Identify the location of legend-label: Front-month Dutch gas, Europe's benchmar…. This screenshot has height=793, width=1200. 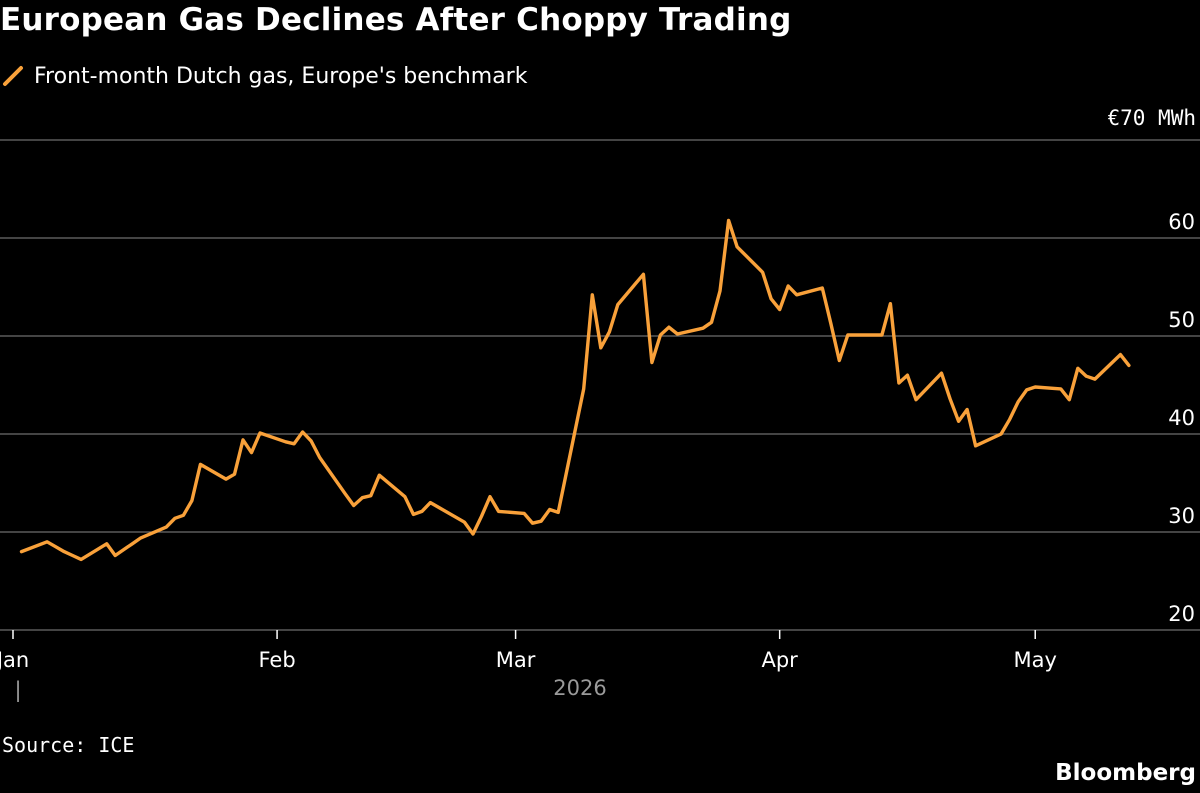
(281, 76).